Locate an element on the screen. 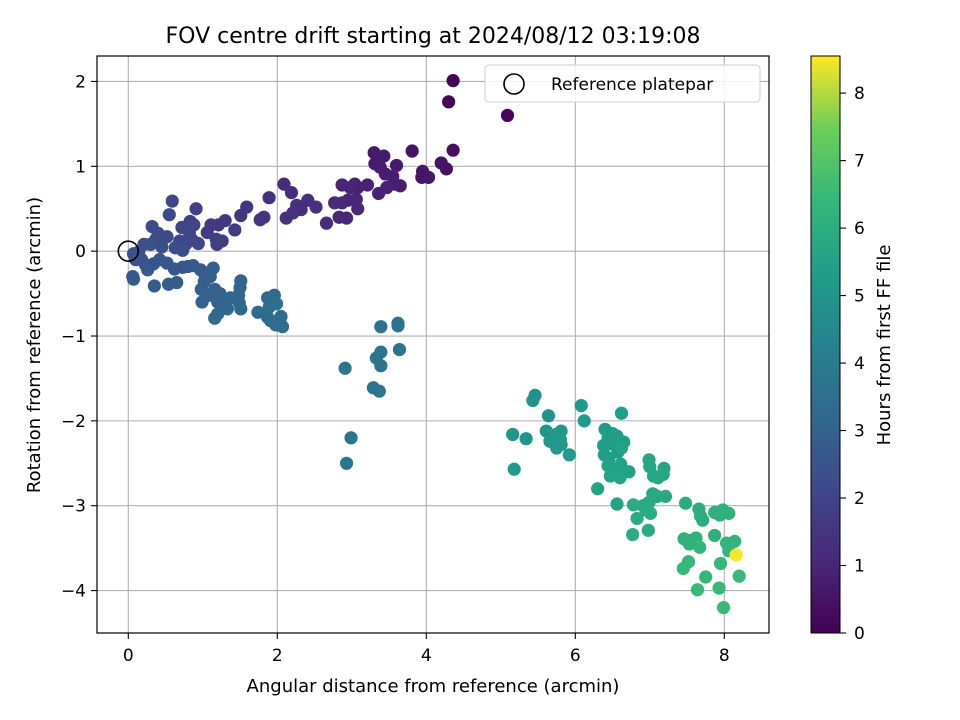 This screenshot has width=960, height=720. y-tick-label: 0 is located at coordinates (80, 252).